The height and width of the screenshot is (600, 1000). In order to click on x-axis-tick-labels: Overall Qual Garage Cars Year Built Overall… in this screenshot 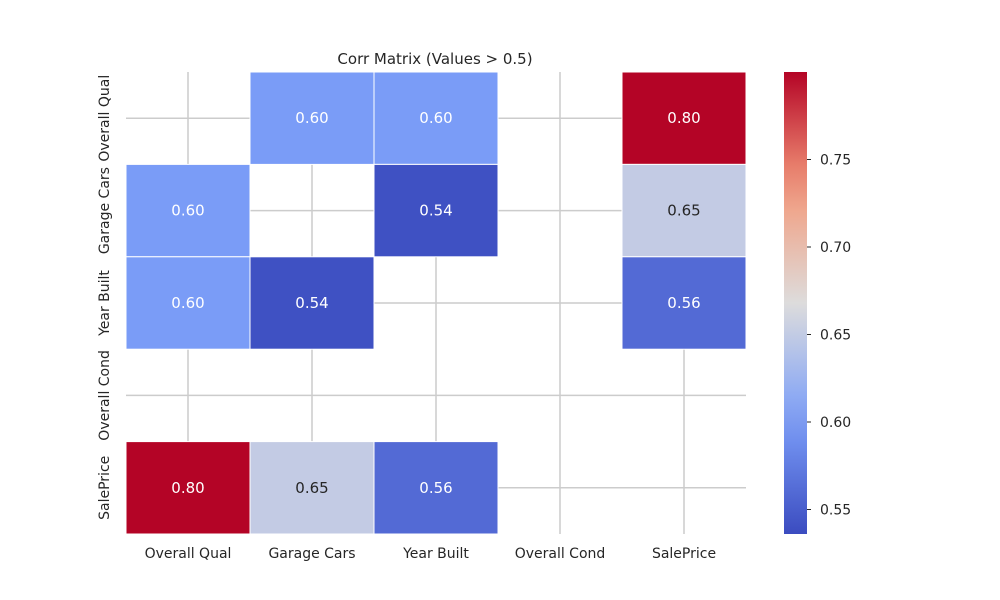, I will do `click(430, 554)`.